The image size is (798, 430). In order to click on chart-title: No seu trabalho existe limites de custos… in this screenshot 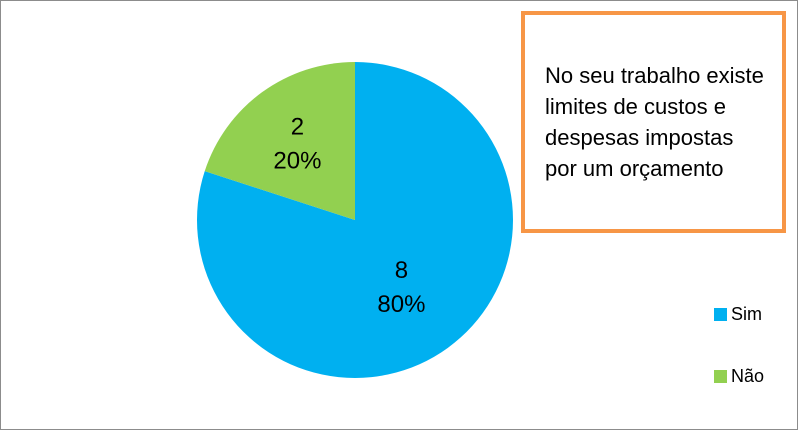, I will do `click(654, 122)`.